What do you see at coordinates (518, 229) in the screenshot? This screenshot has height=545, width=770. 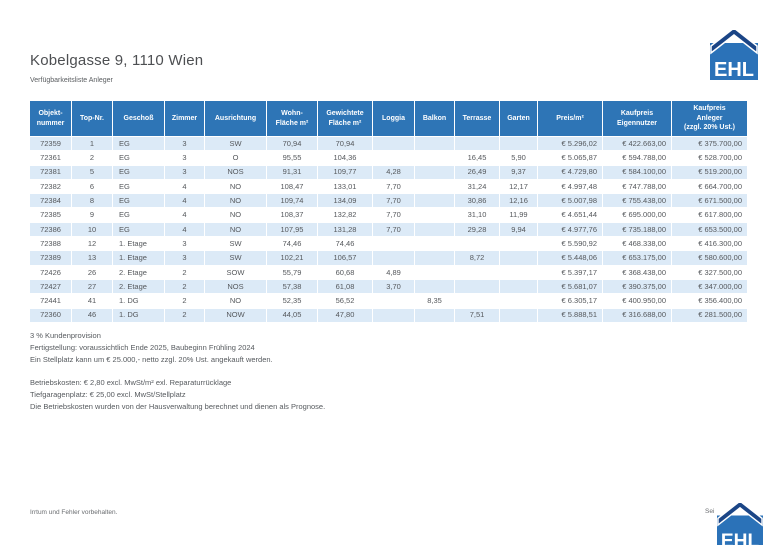 I see `table-cell: 9,94` at bounding box center [518, 229].